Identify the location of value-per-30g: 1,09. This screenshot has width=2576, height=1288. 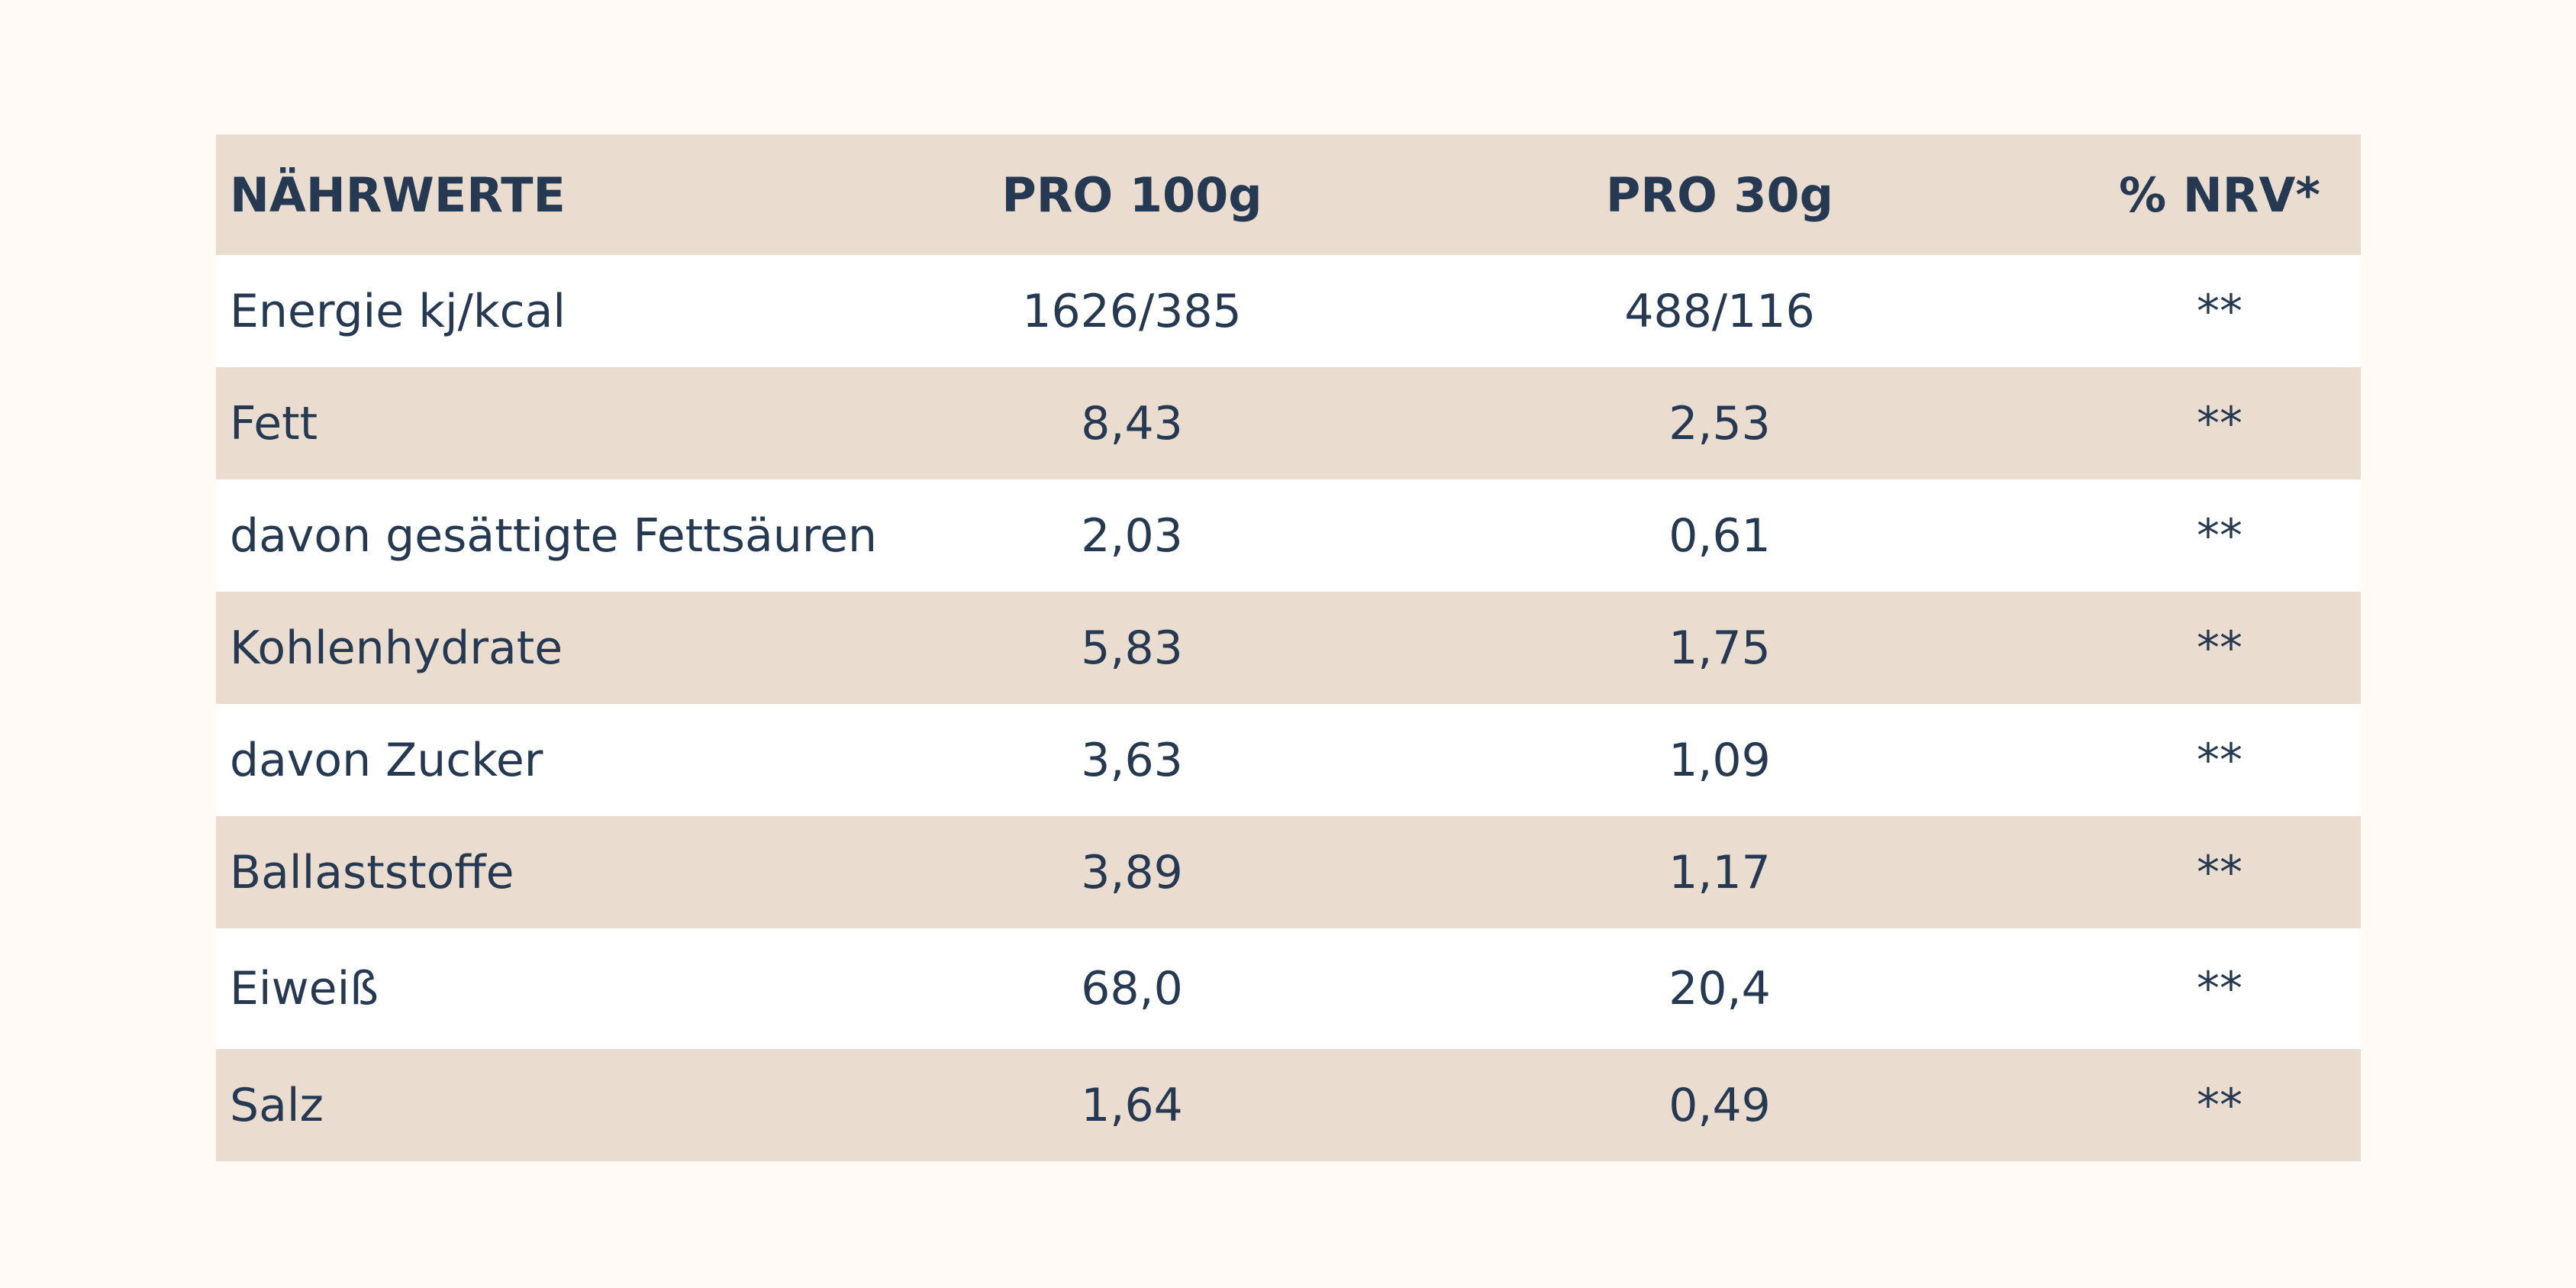
(1720, 760).